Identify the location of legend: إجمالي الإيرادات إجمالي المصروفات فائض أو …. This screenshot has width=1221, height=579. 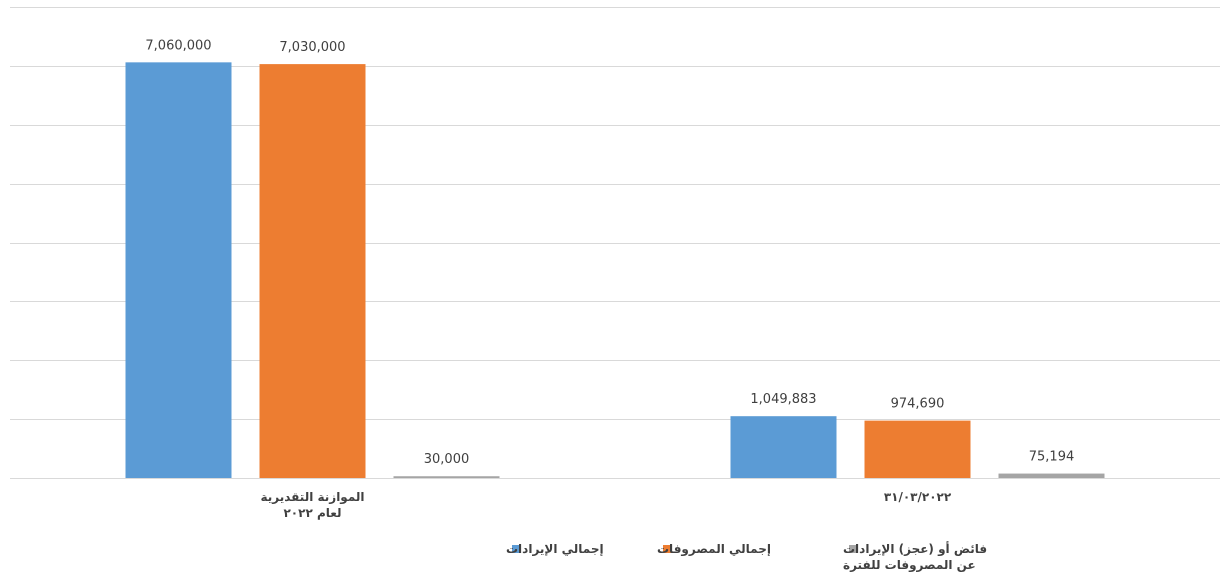
(746, 557).